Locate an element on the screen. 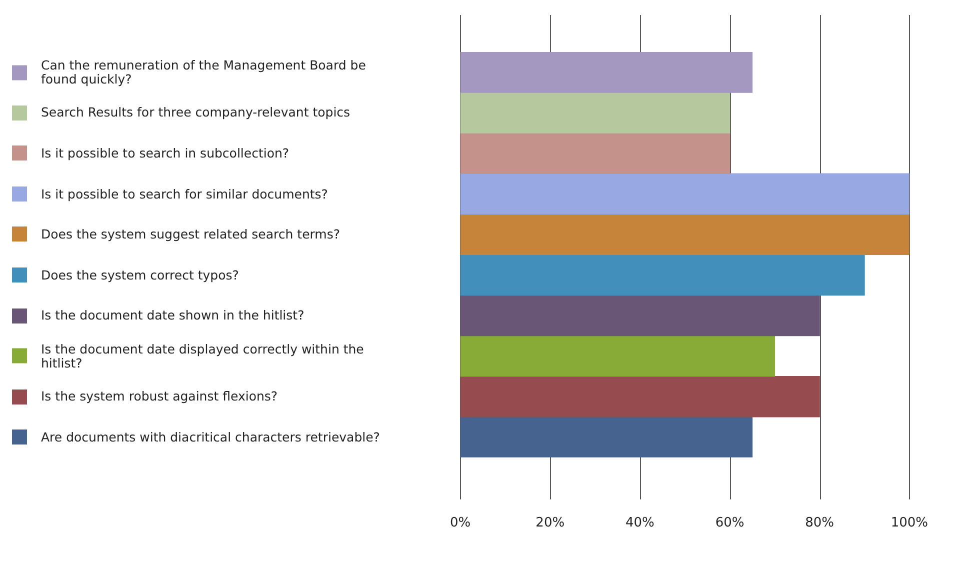  x-tick-label: 80% is located at coordinates (819, 523).